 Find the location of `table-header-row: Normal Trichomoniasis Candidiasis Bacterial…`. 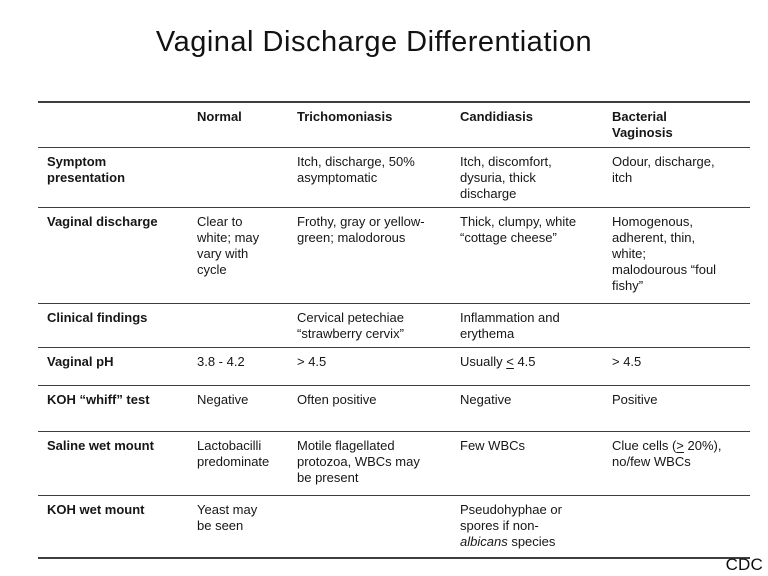

table-header-row: Normal Trichomoniasis Candidiasis Bacterial… is located at coordinates (394, 124).